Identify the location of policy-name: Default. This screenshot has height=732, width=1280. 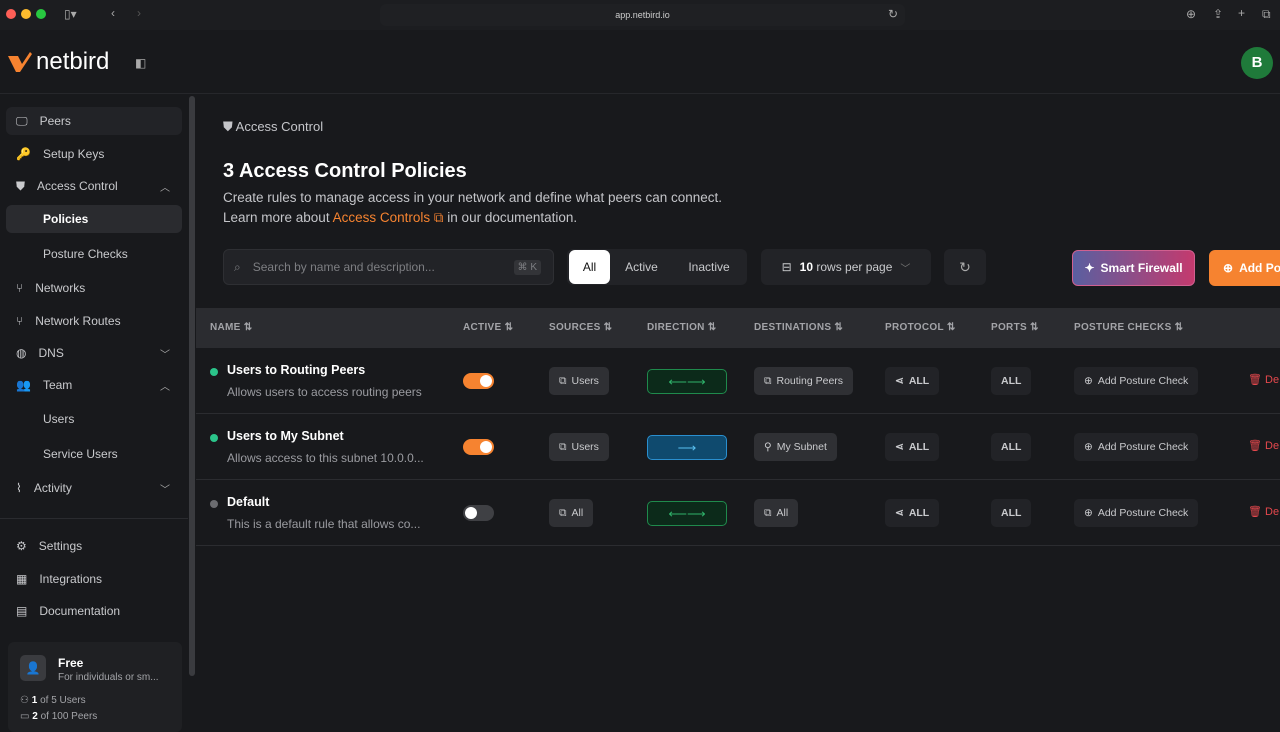
(248, 502).